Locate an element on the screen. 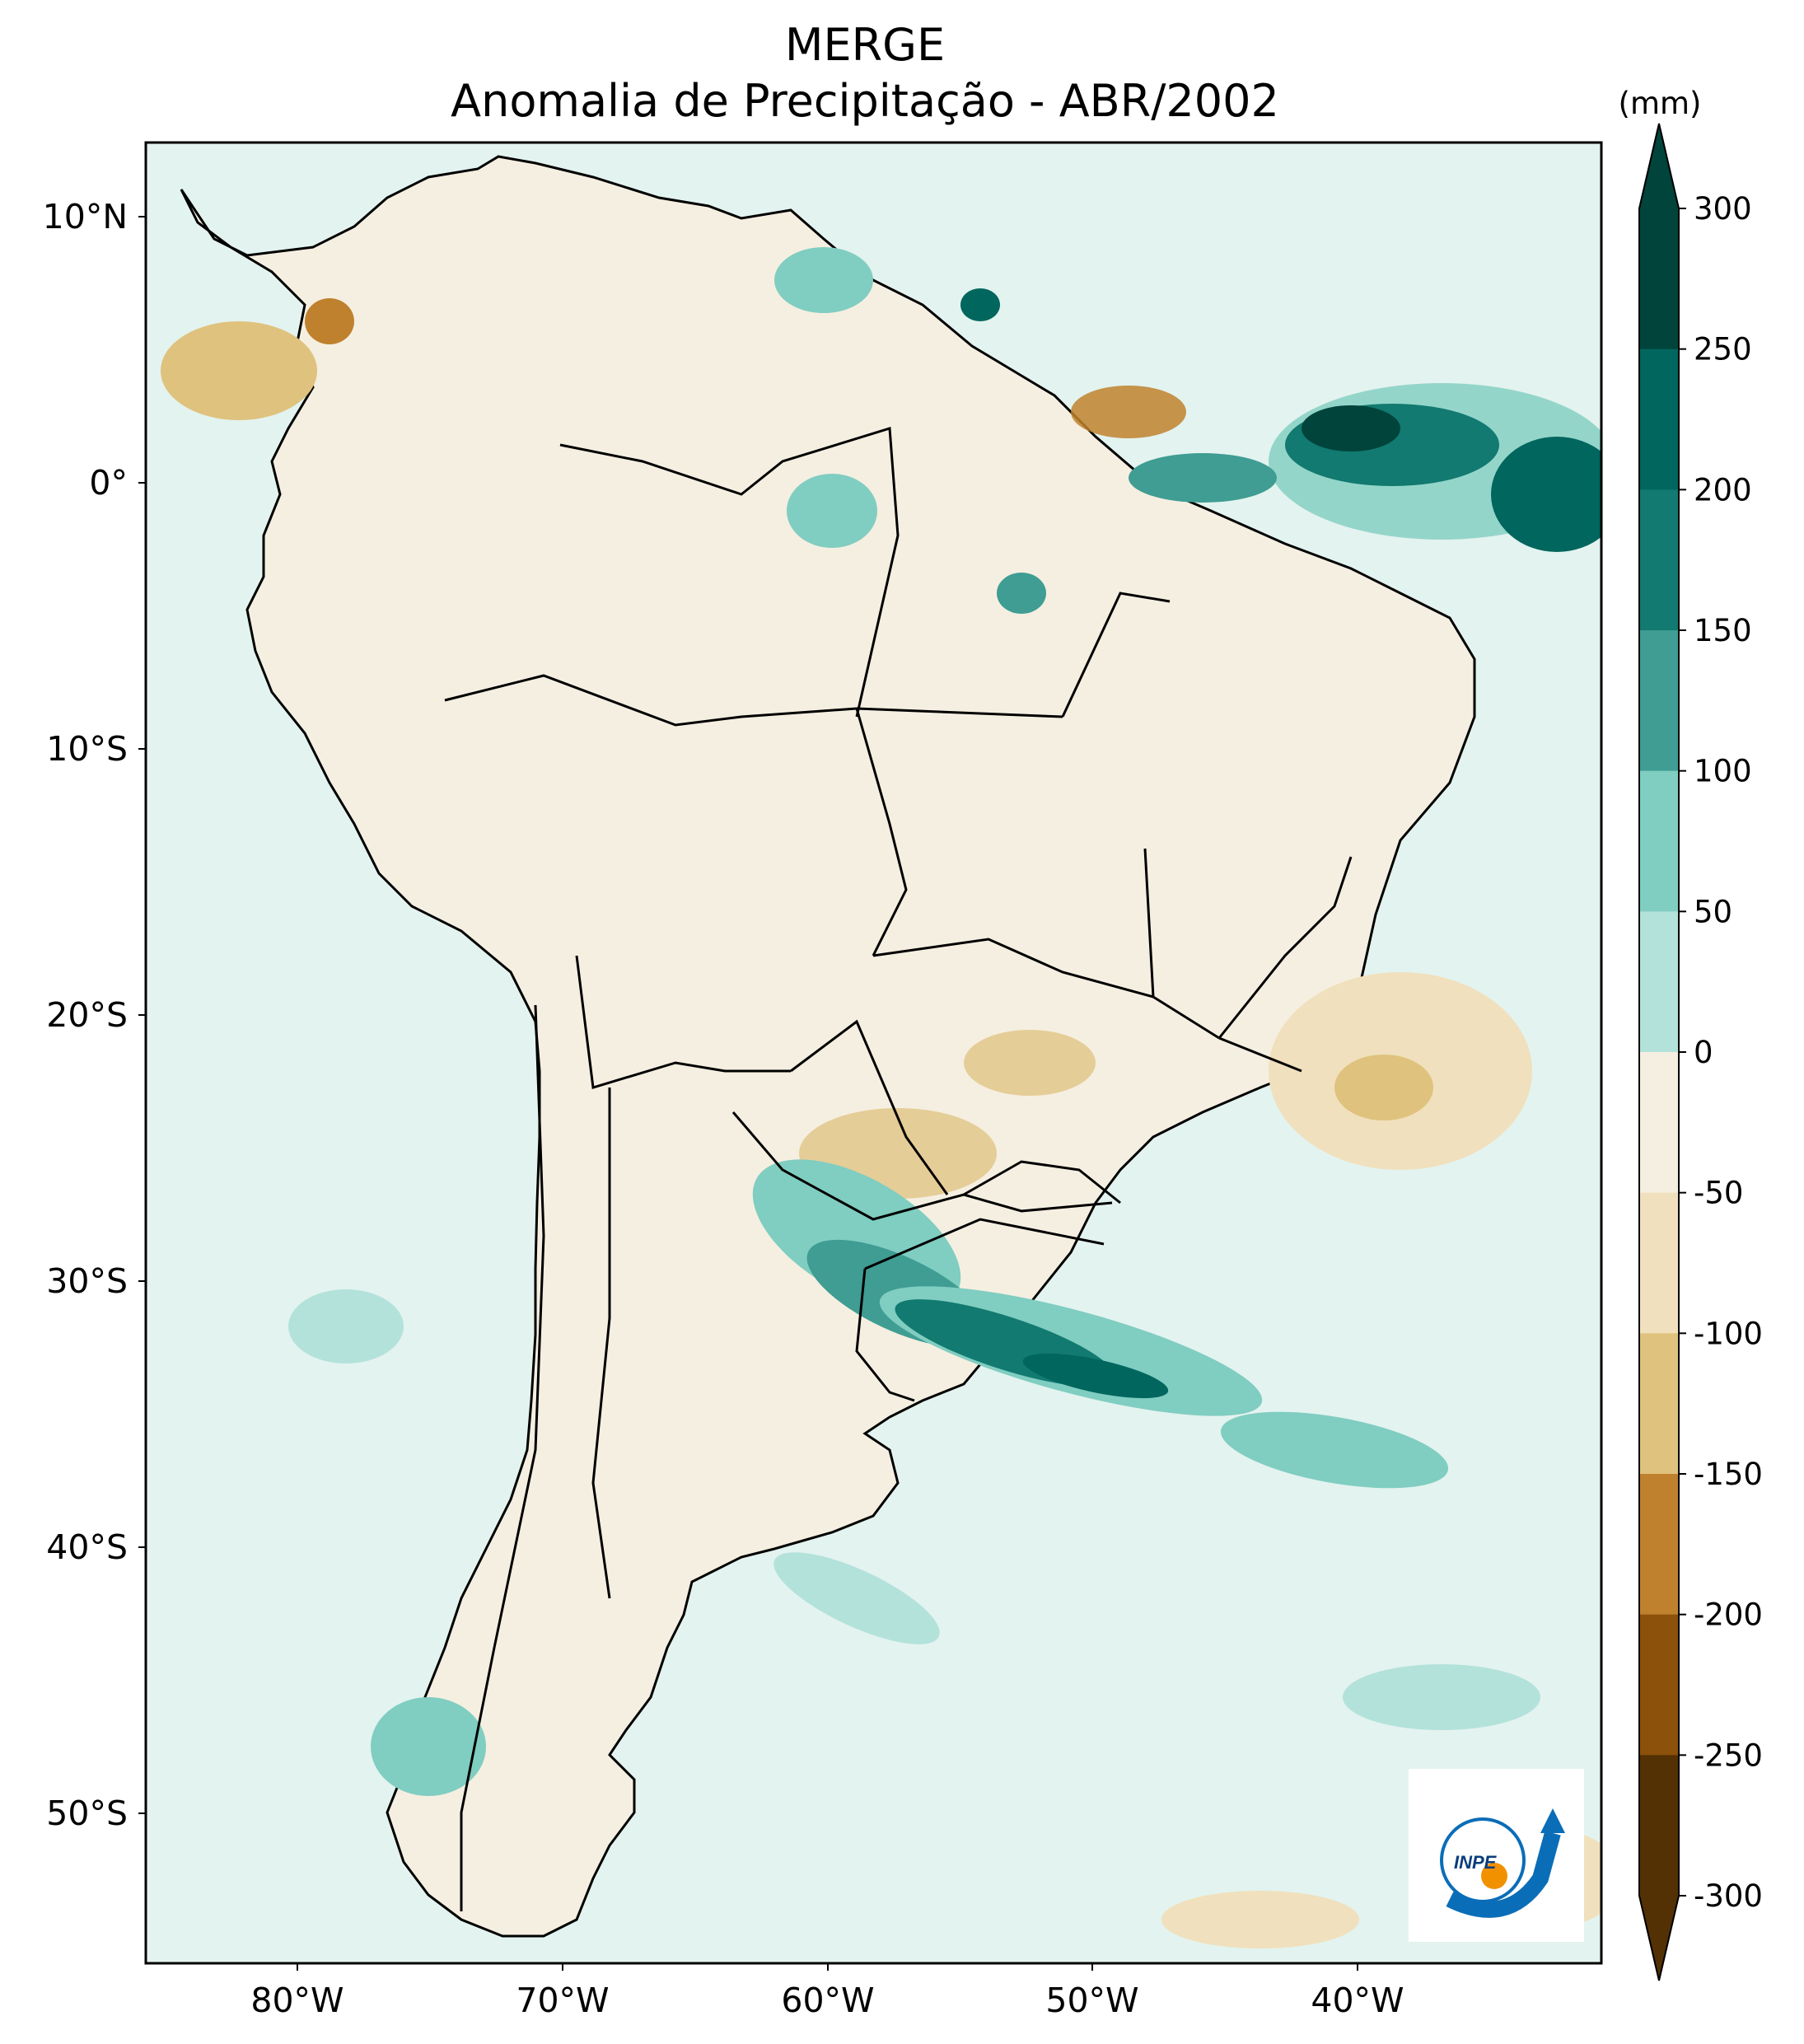 This screenshot has height=2044, width=1804. map-title-line2: Anomalia de Precipitação - ABR/2002 is located at coordinates (865, 101).